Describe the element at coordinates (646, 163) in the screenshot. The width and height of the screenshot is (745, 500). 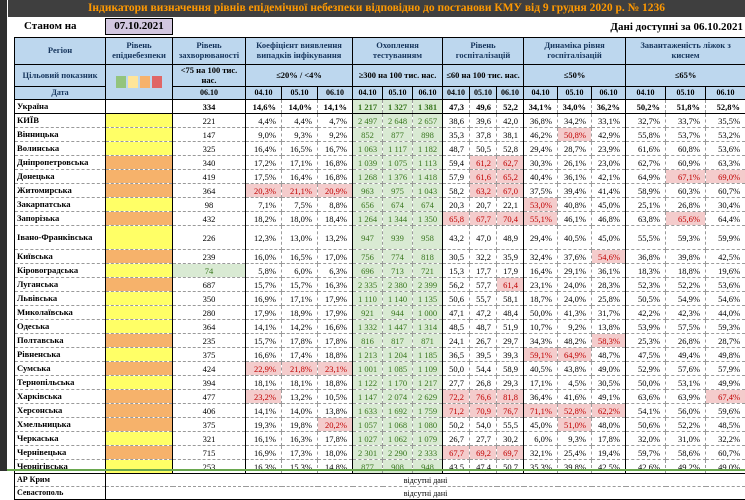
I see `value-cell: 62,7%` at that location.